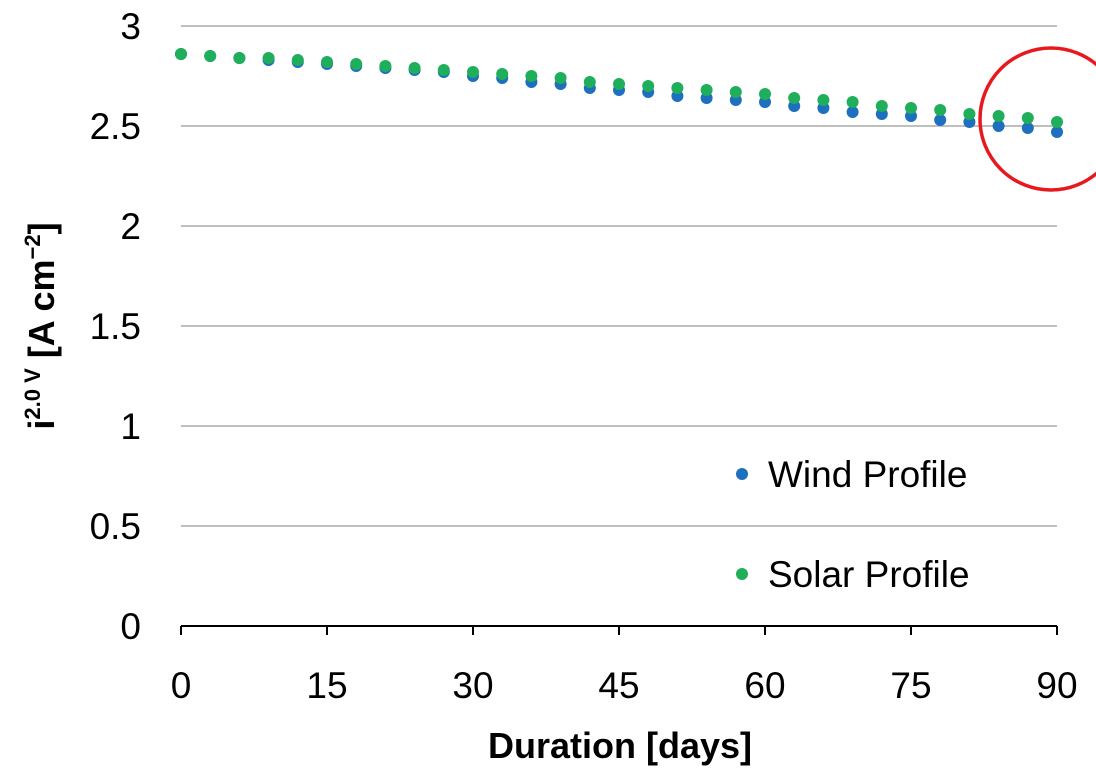 The image size is (1096, 769). What do you see at coordinates (619, 630) in the screenshot?
I see `axes` at bounding box center [619, 630].